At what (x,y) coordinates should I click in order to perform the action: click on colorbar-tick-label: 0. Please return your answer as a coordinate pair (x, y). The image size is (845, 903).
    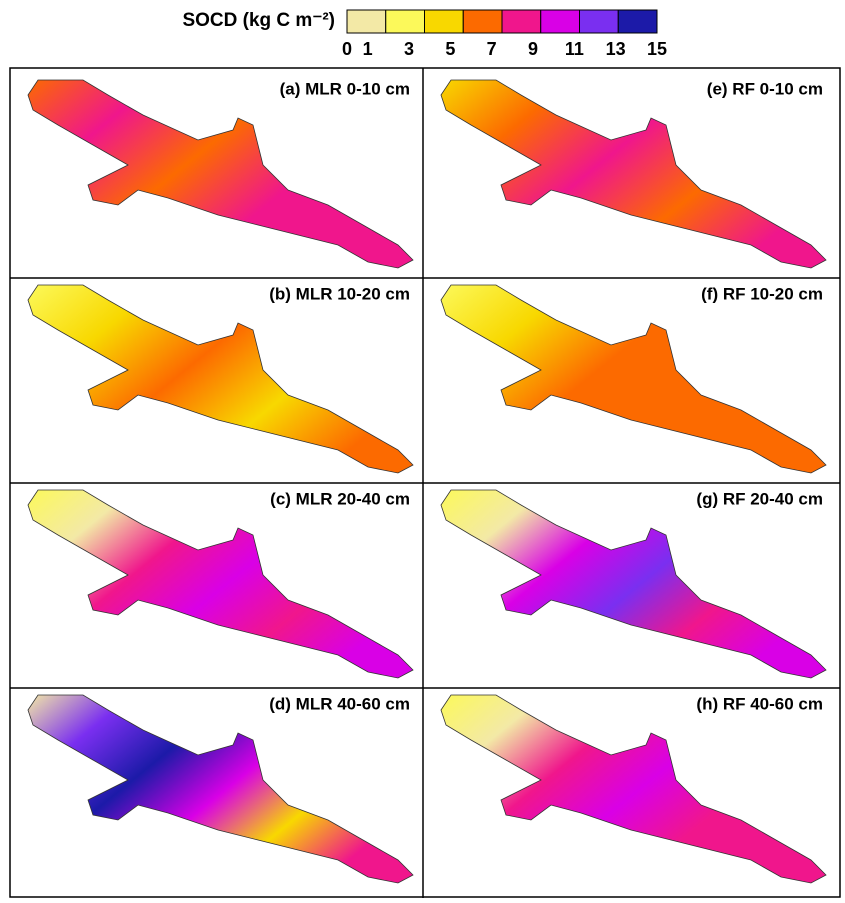
    Looking at the image, I should click on (347, 49).